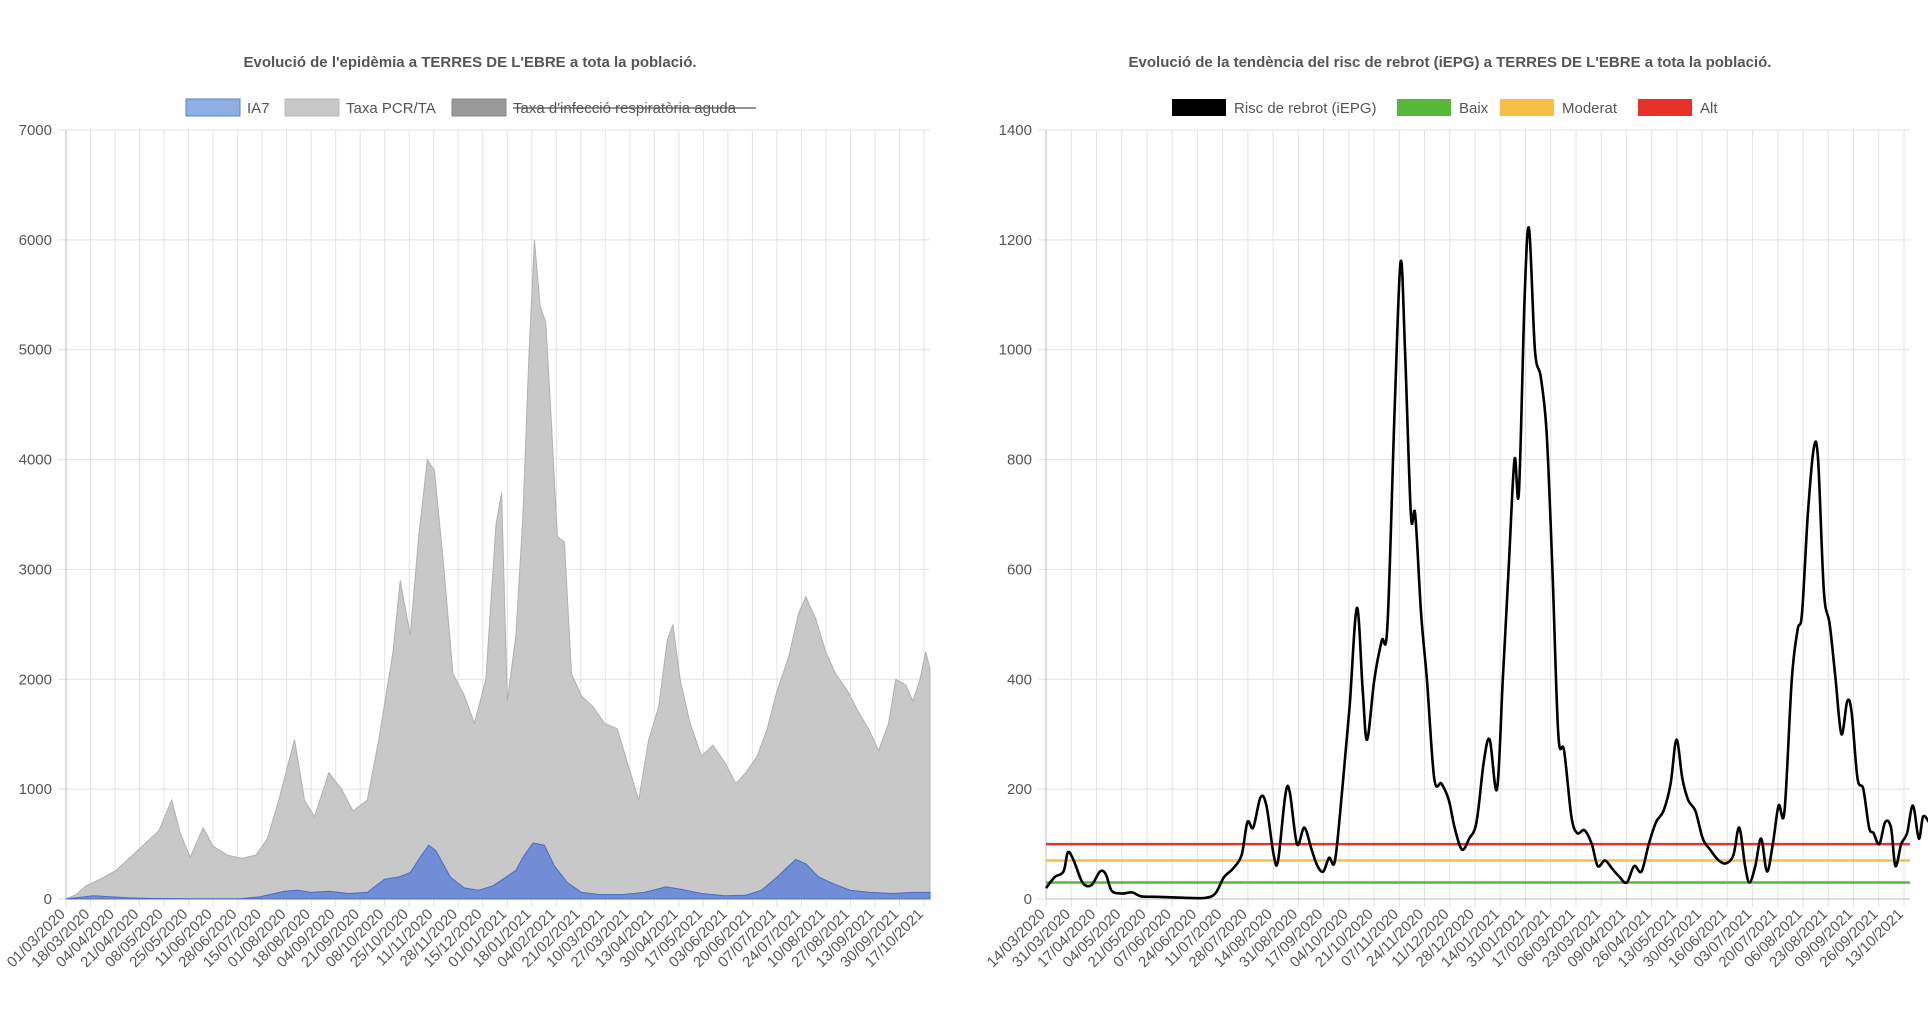 This screenshot has width=1928, height=1016. What do you see at coordinates (1019, 789) in the screenshot?
I see `y-tick-label: 200` at bounding box center [1019, 789].